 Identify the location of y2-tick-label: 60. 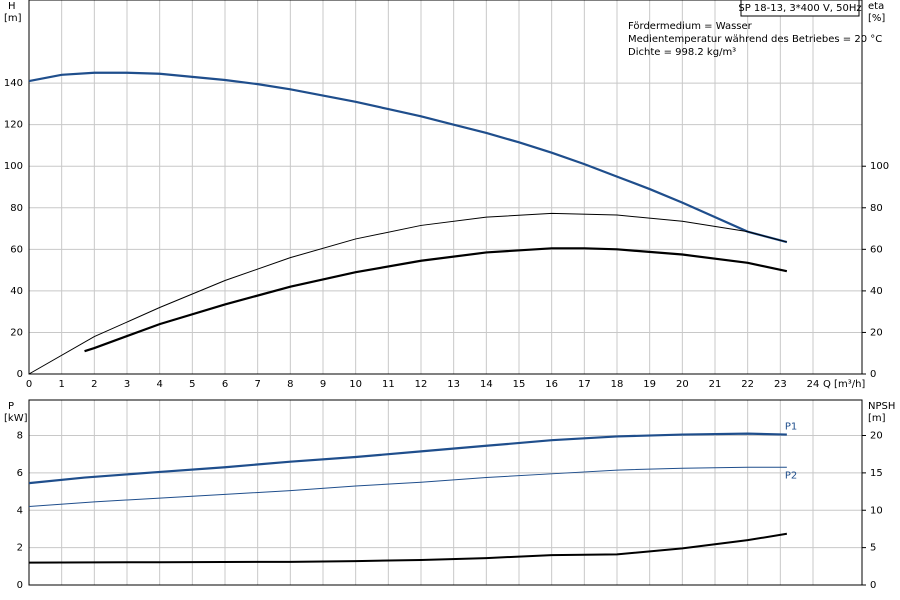
(876, 249).